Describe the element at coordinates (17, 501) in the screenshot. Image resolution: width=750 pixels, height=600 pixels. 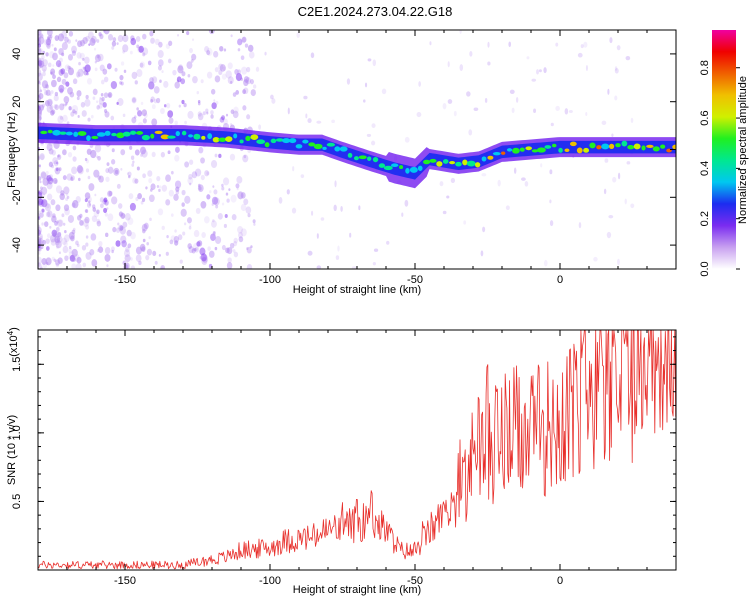
I see `y-tick-label: 0.5` at that location.